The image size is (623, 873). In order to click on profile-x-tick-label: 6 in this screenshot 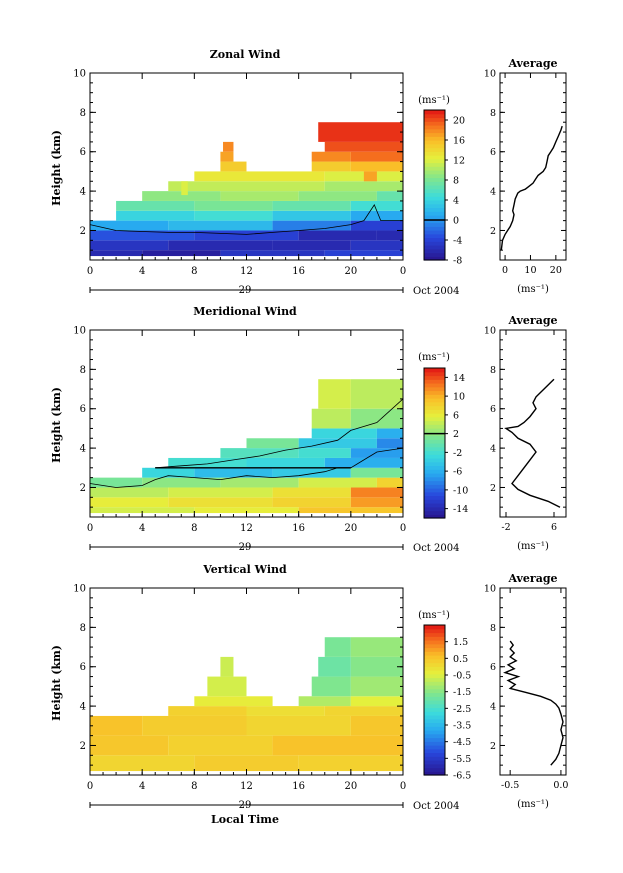, I will do `click(554, 527)`.